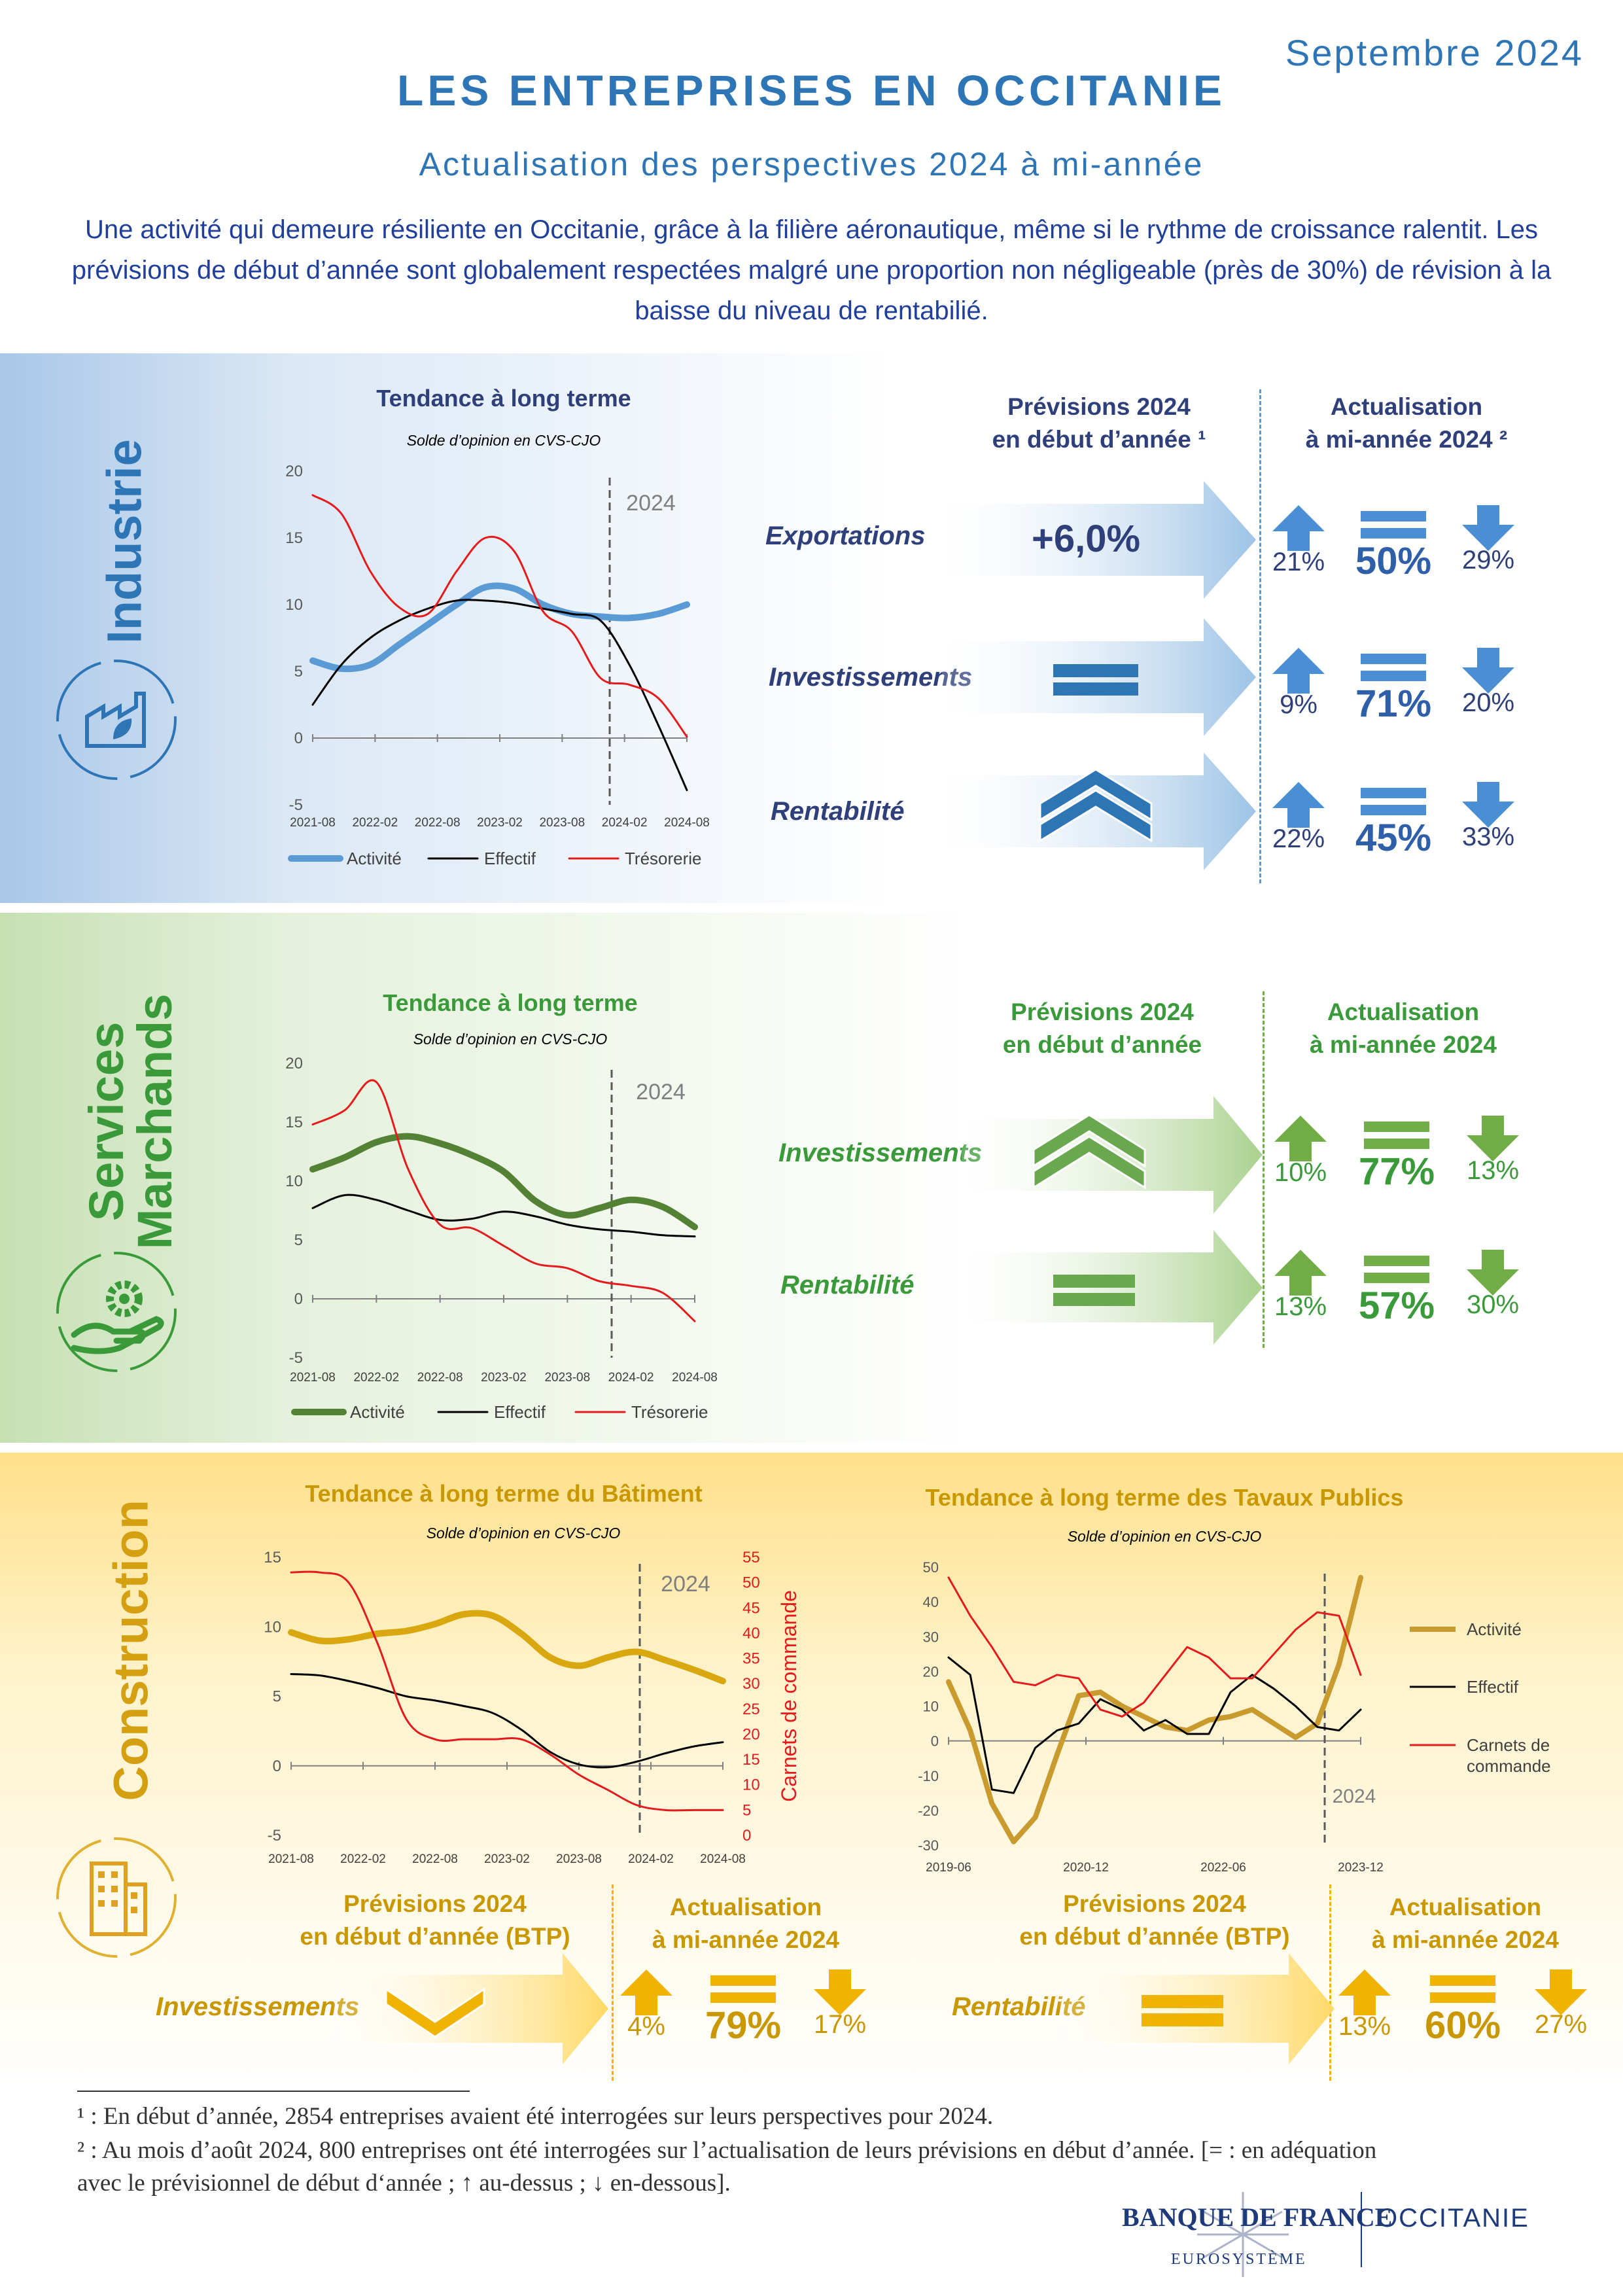 The image size is (1623, 2296). I want to click on industry-exports-forecast: +6,0%, so click(1086, 539).